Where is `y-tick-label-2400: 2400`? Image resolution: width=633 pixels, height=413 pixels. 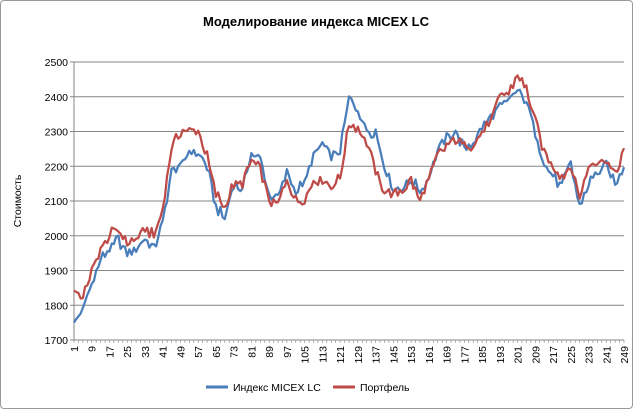
y-tick-label-2400: 2400 is located at coordinates (57, 98).